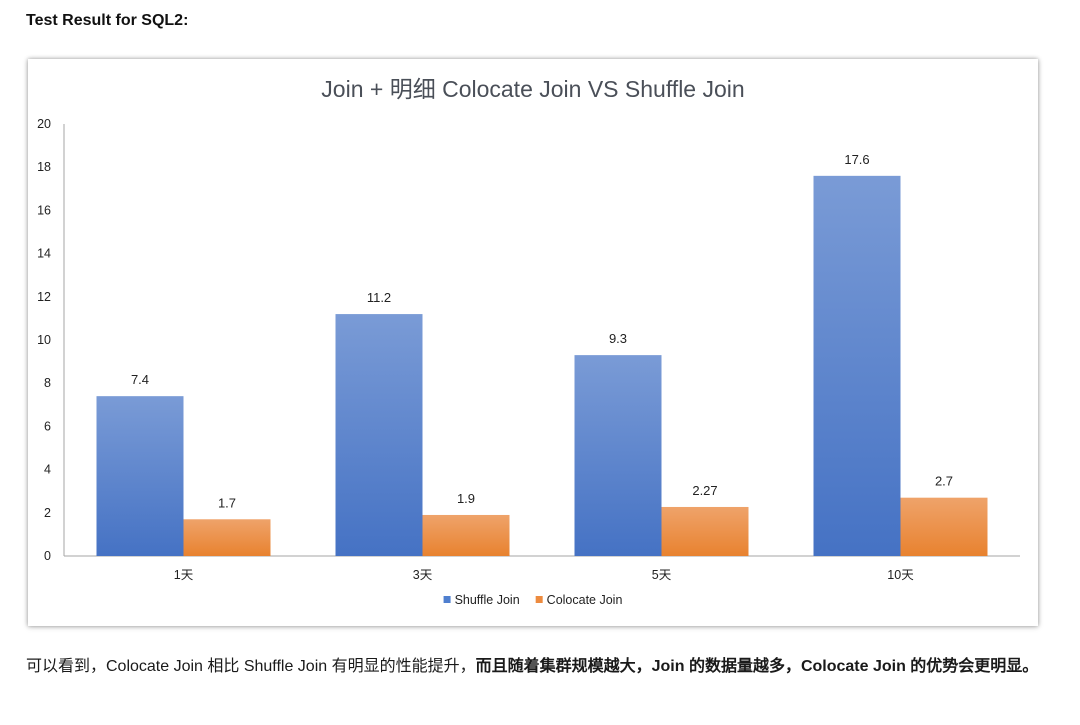 This screenshot has width=1080, height=725. What do you see at coordinates (539, 599) in the screenshot?
I see `legend-swatch-colocate-join` at bounding box center [539, 599].